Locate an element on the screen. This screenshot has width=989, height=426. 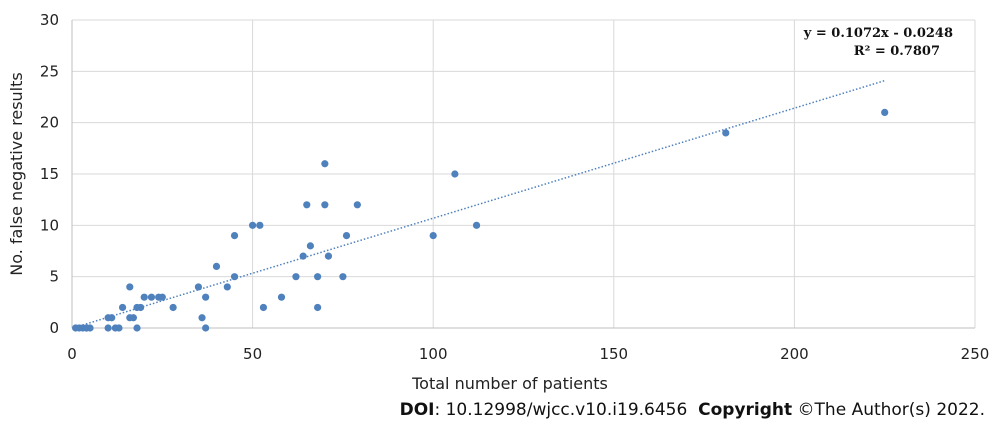
y-tick-label: 30 is located at coordinates (49, 20).